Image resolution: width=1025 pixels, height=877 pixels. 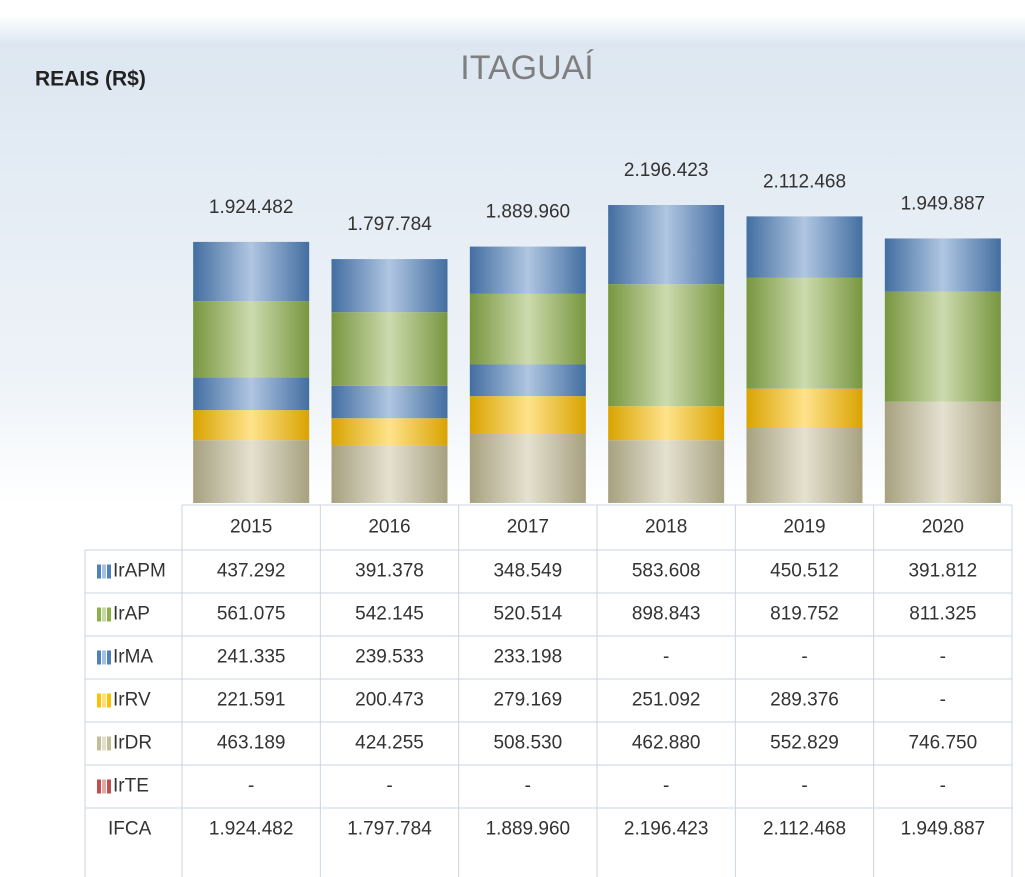 I want to click on total-label: 1.924.482, so click(x=251, y=207).